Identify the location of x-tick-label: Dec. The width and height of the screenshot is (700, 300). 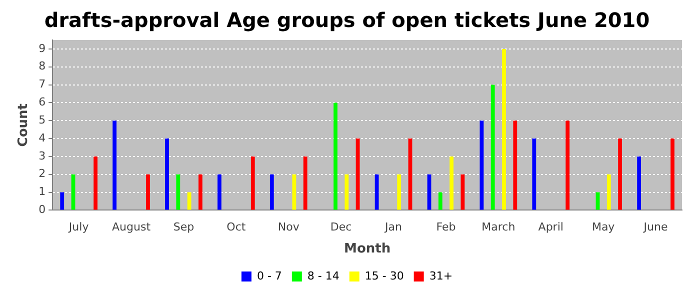
(341, 227).